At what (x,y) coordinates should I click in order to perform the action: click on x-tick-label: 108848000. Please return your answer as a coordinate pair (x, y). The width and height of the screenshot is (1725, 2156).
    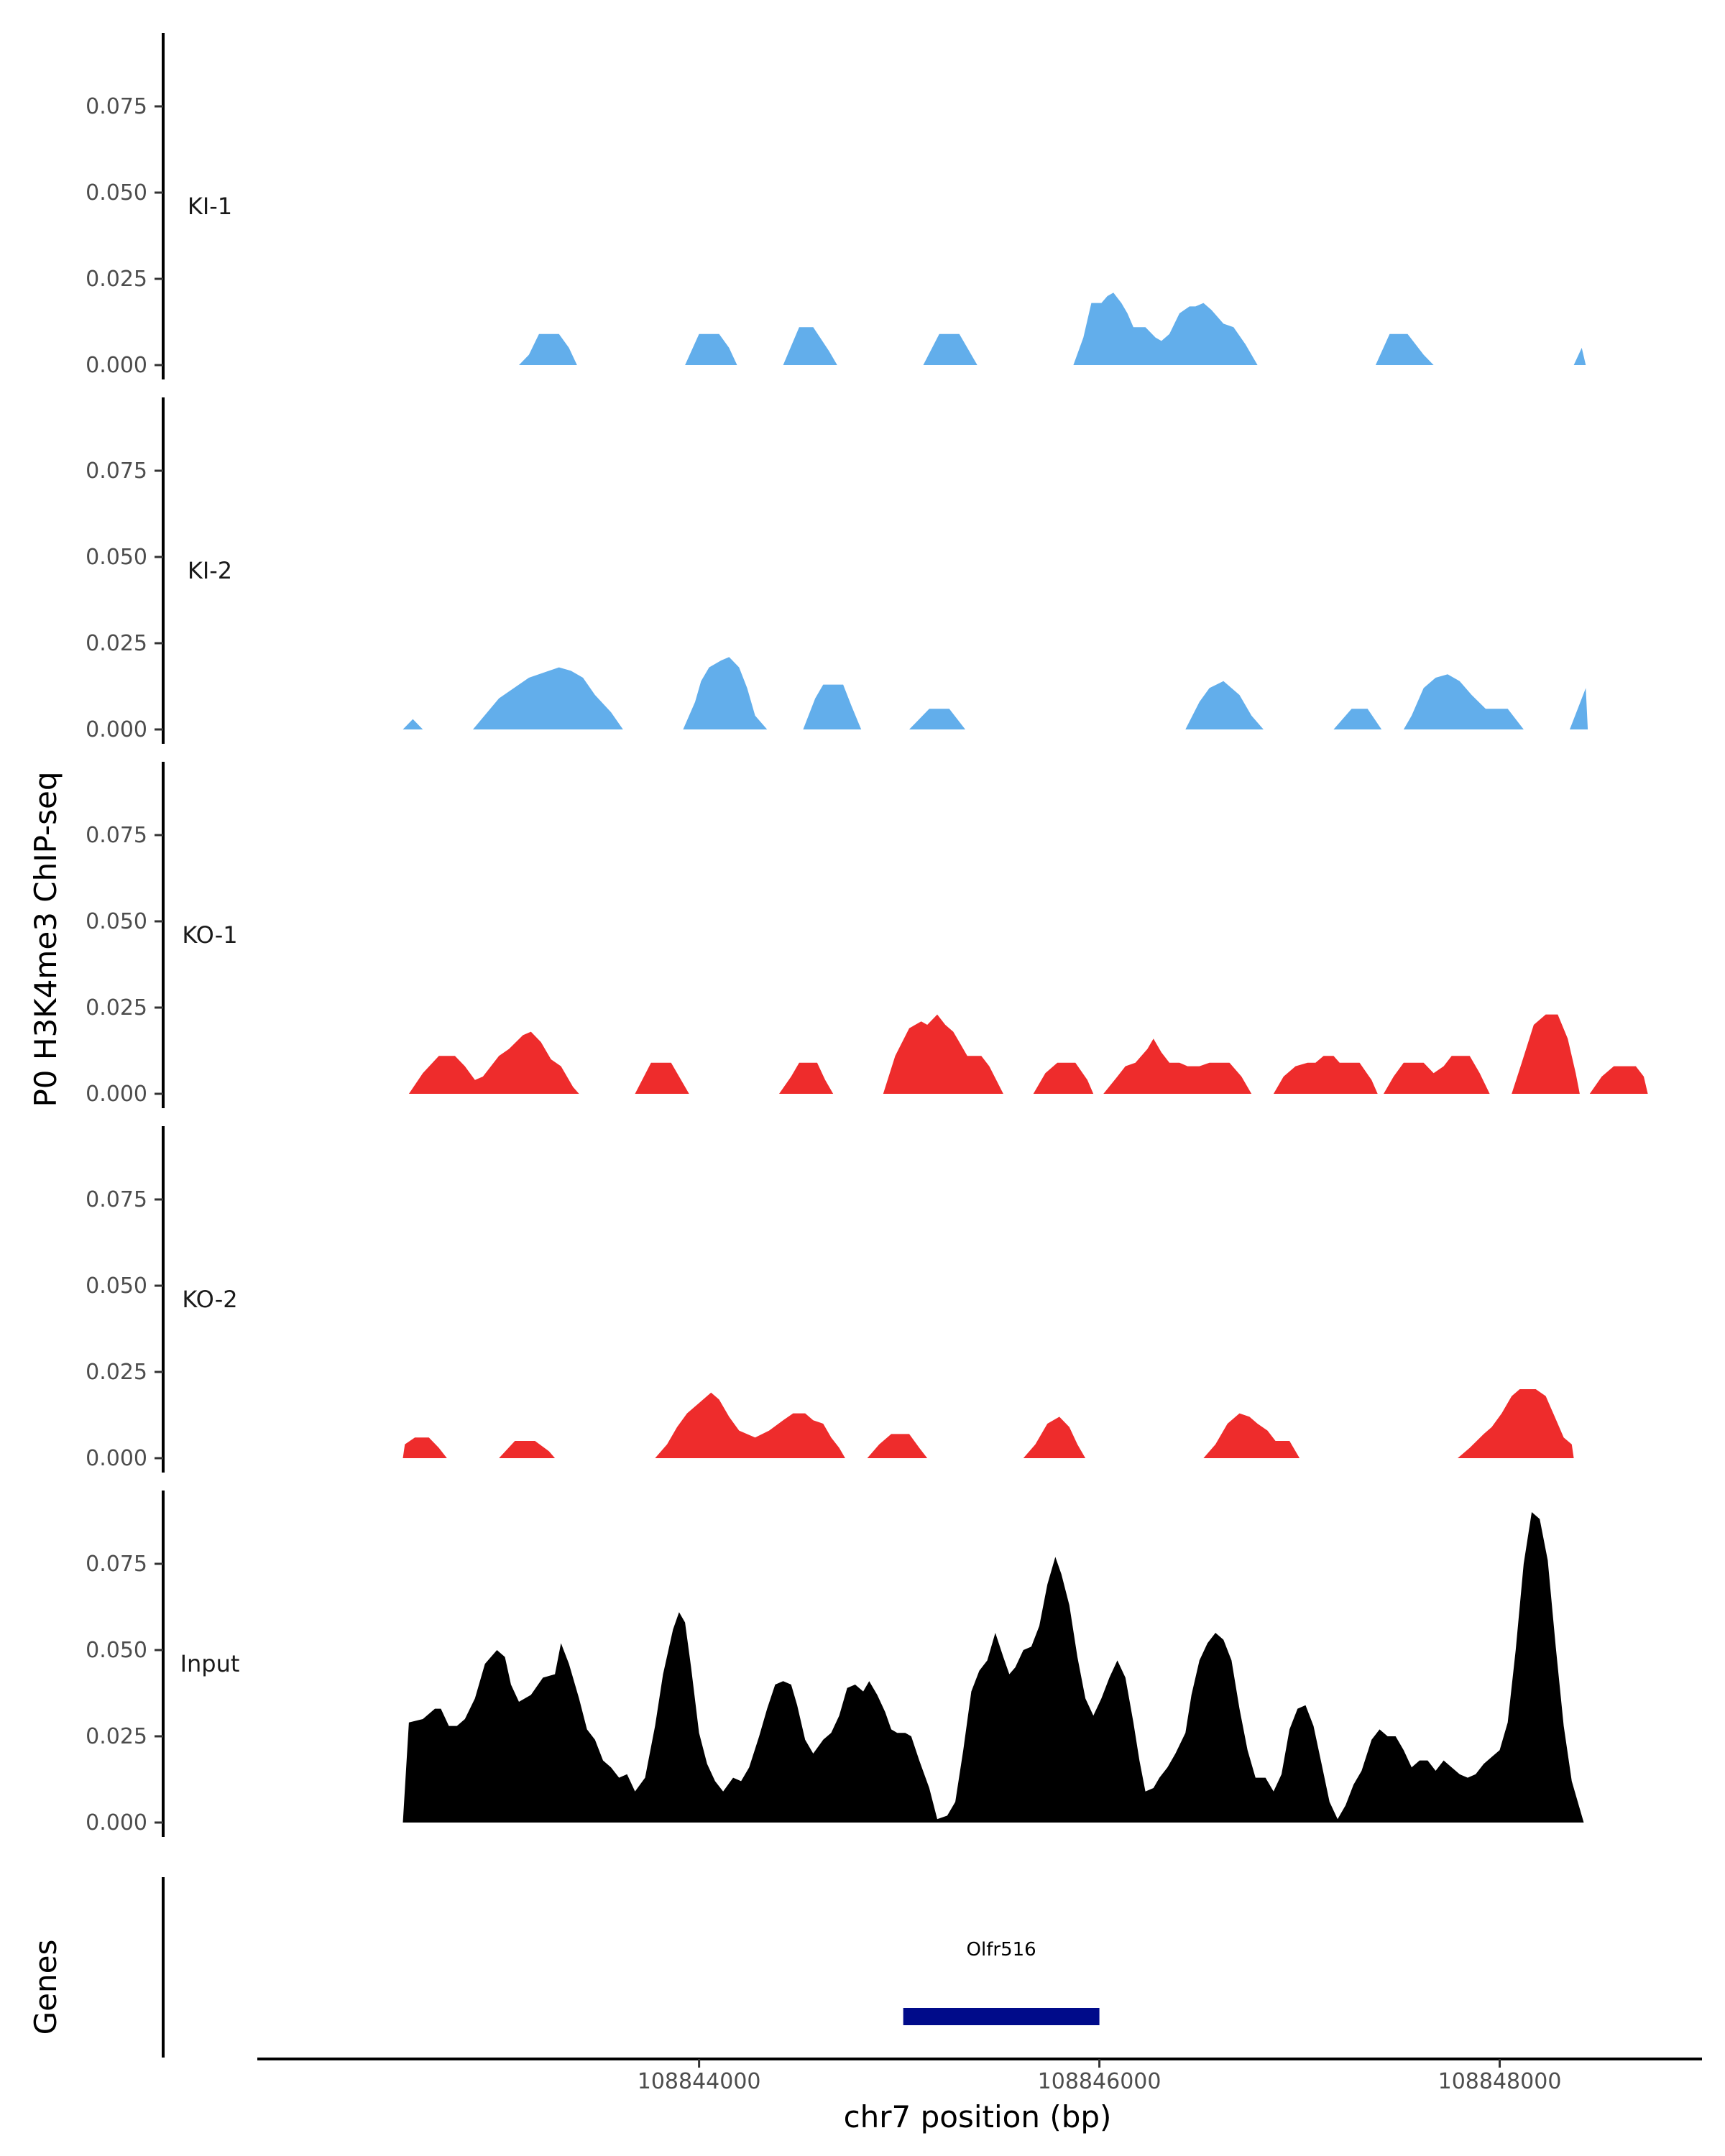
    Looking at the image, I should click on (1500, 2082).